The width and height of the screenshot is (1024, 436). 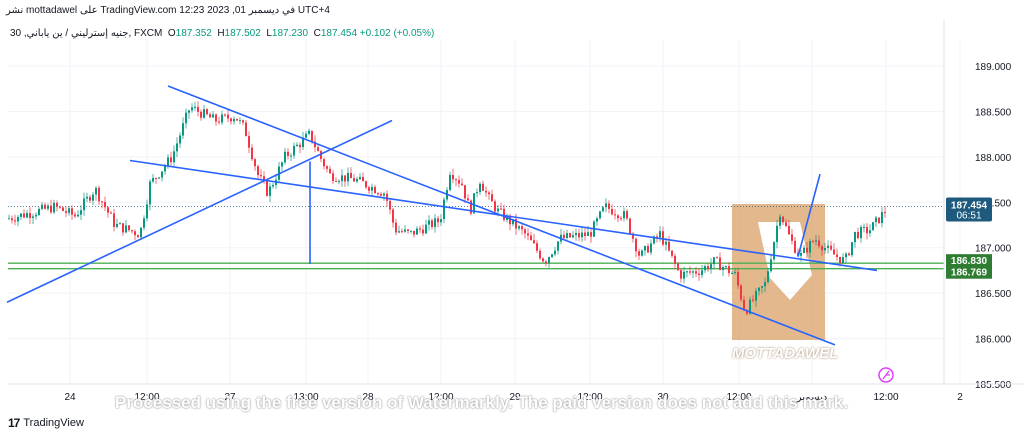 I want to click on current-price-label: 187.454, so click(x=969, y=205).